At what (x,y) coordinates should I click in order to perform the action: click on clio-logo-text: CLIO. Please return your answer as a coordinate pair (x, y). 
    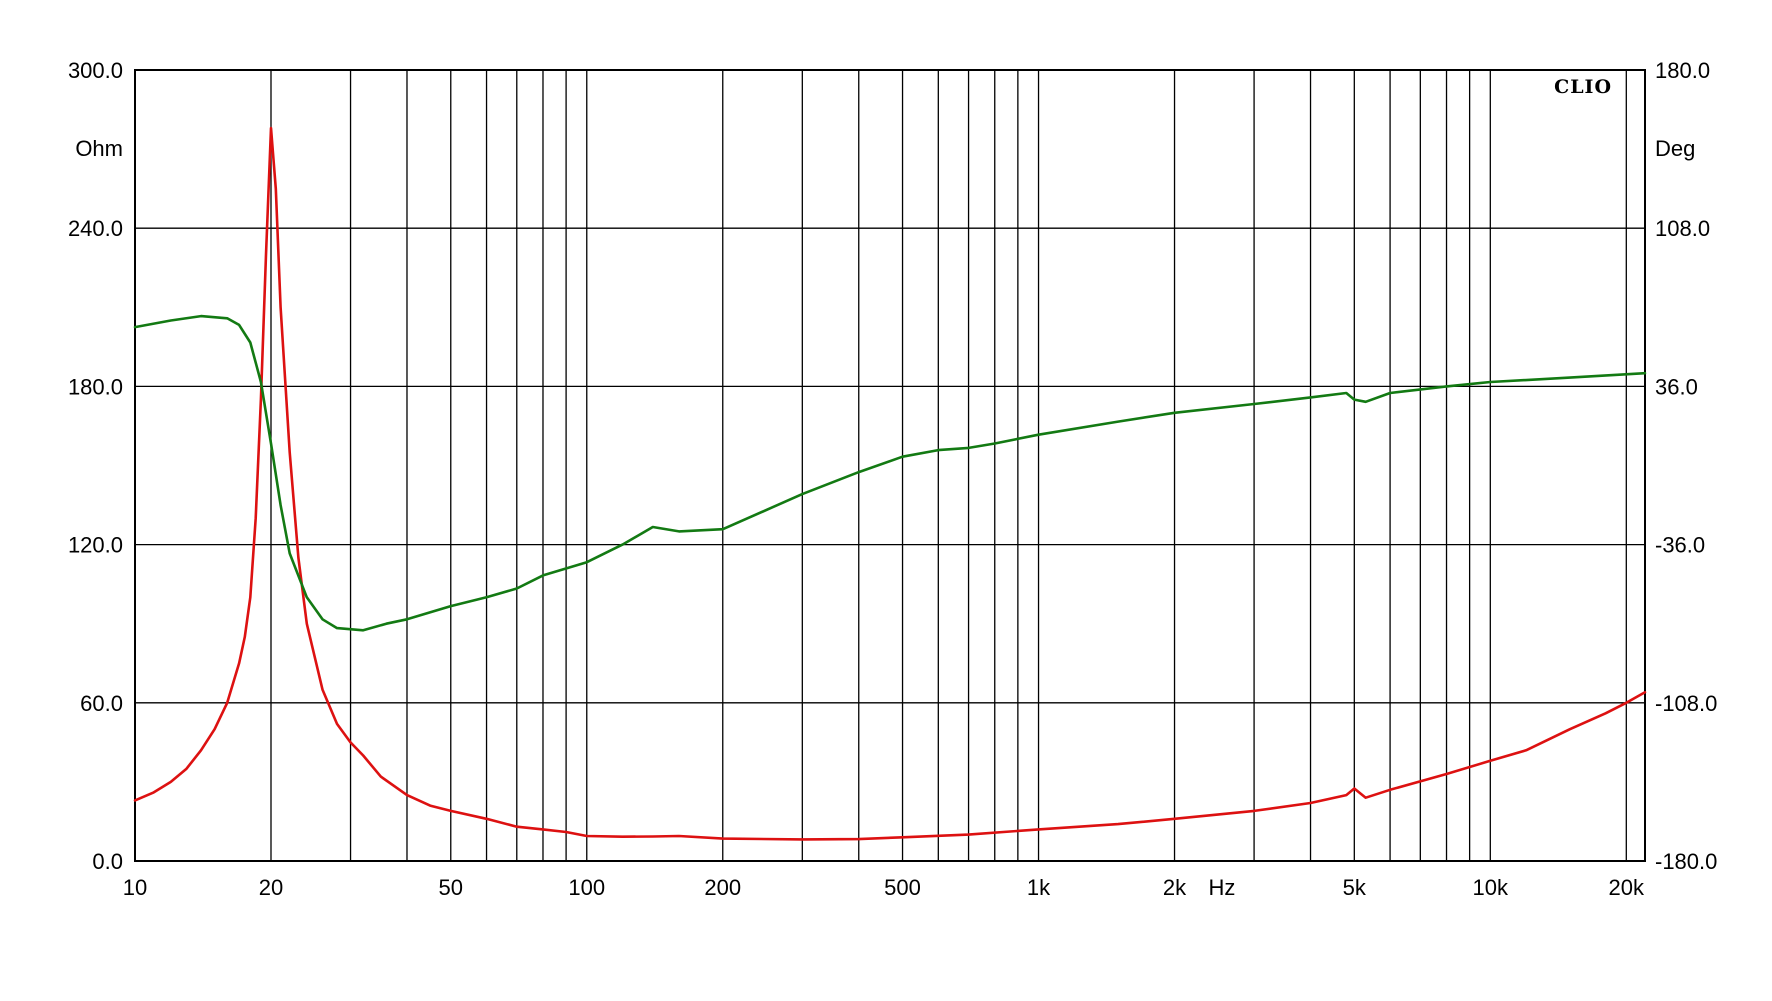
    Looking at the image, I should click on (1583, 87).